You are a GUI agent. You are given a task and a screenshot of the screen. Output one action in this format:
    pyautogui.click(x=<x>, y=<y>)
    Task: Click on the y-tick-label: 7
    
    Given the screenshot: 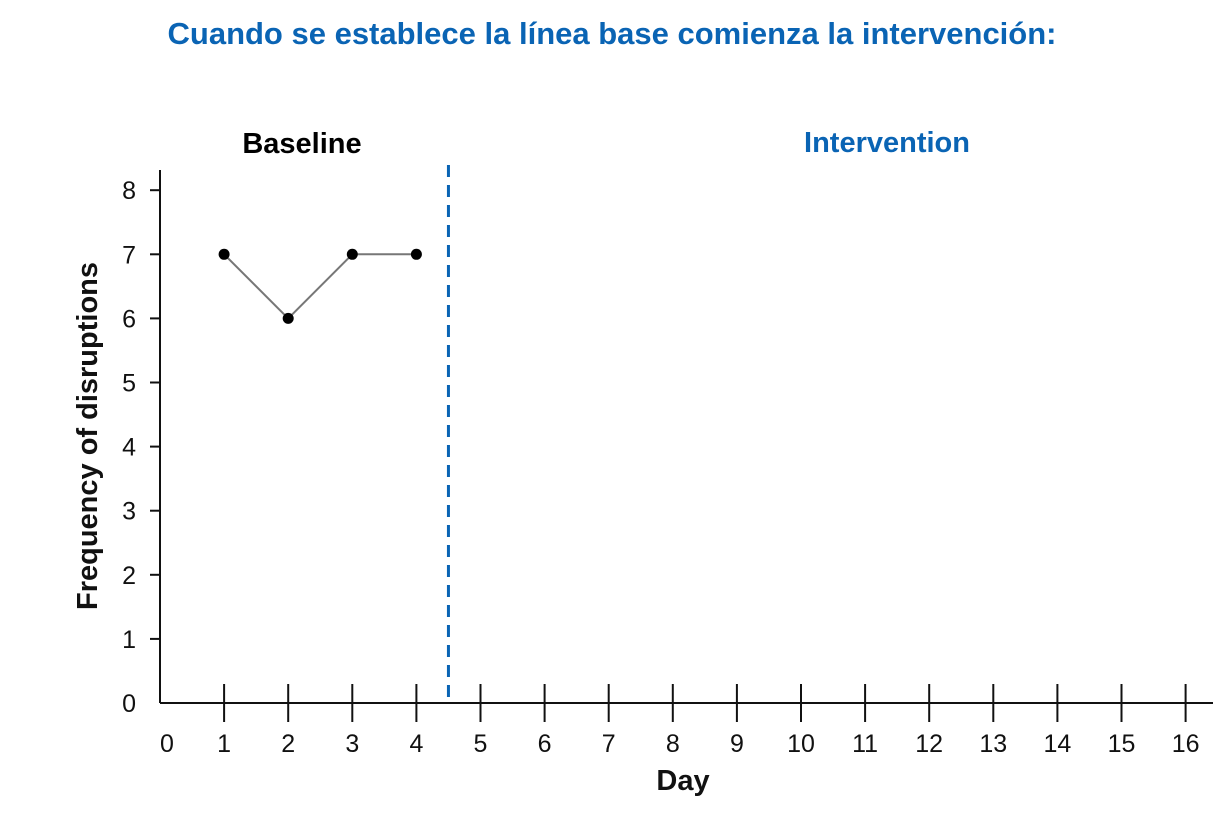 What is the action you would take?
    pyautogui.click(x=129, y=255)
    